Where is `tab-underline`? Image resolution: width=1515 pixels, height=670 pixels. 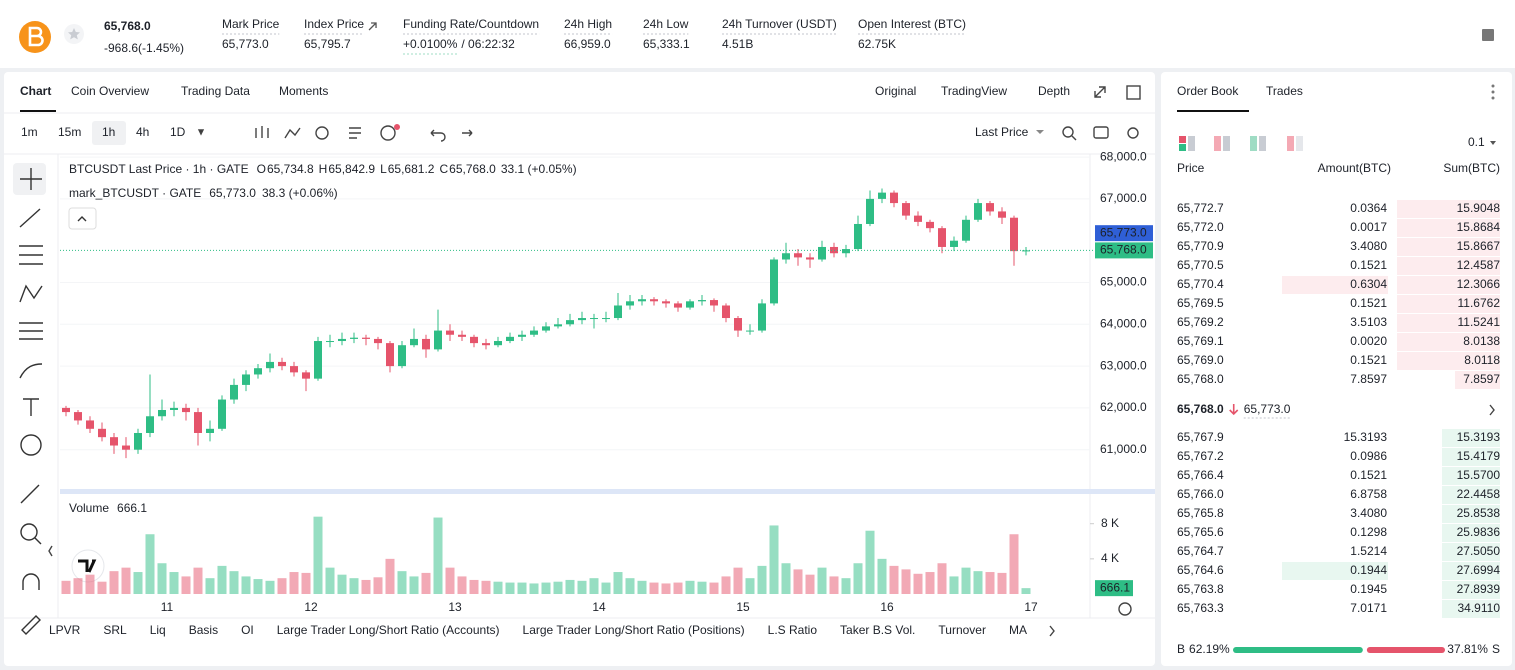
tab-underline is located at coordinates (38, 111).